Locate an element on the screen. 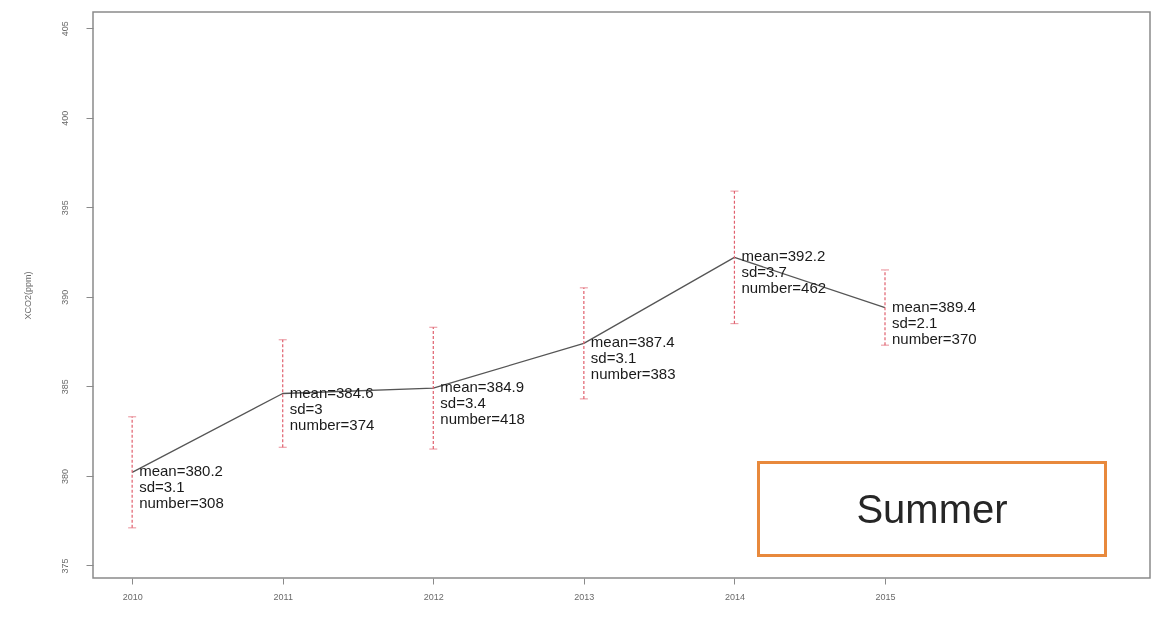 Image resolution: width=1174 pixels, height=627 pixels. y-tick-label: 390 is located at coordinates (64, 297).